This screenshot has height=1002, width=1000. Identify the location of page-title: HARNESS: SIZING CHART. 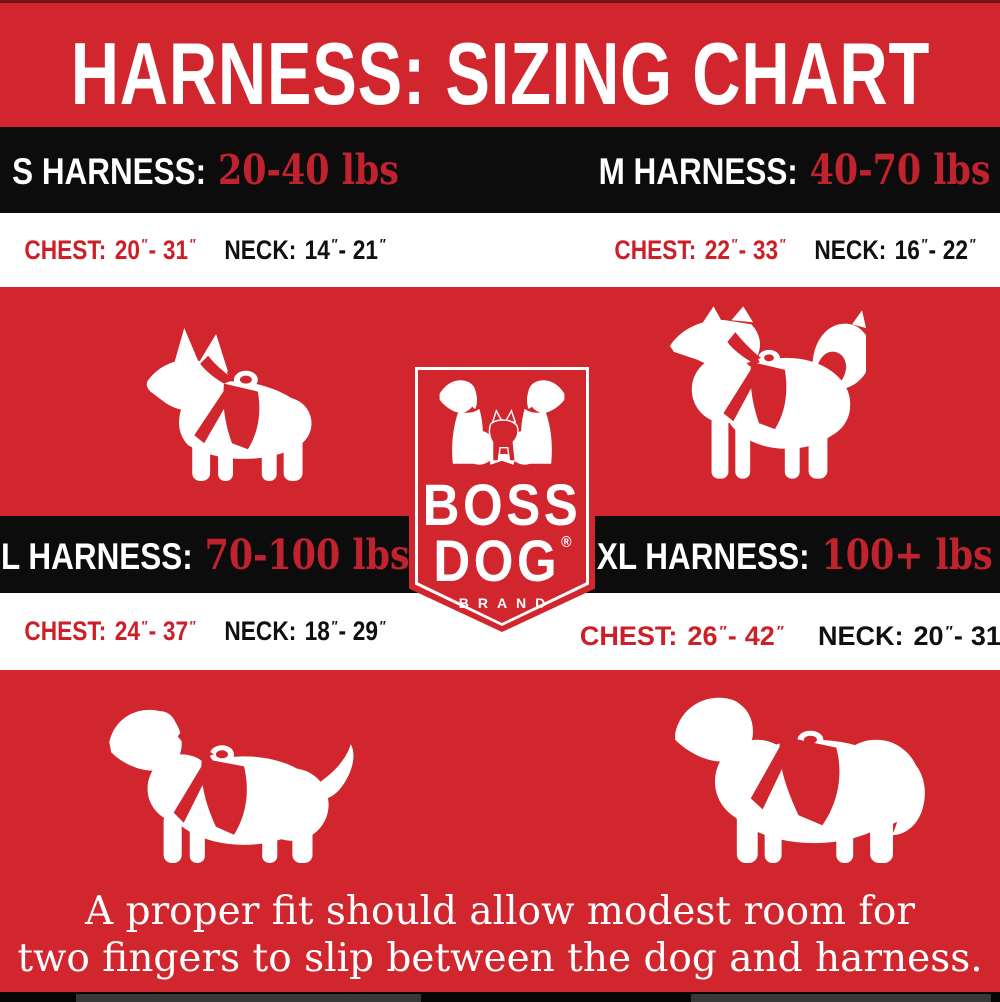
(500, 73).